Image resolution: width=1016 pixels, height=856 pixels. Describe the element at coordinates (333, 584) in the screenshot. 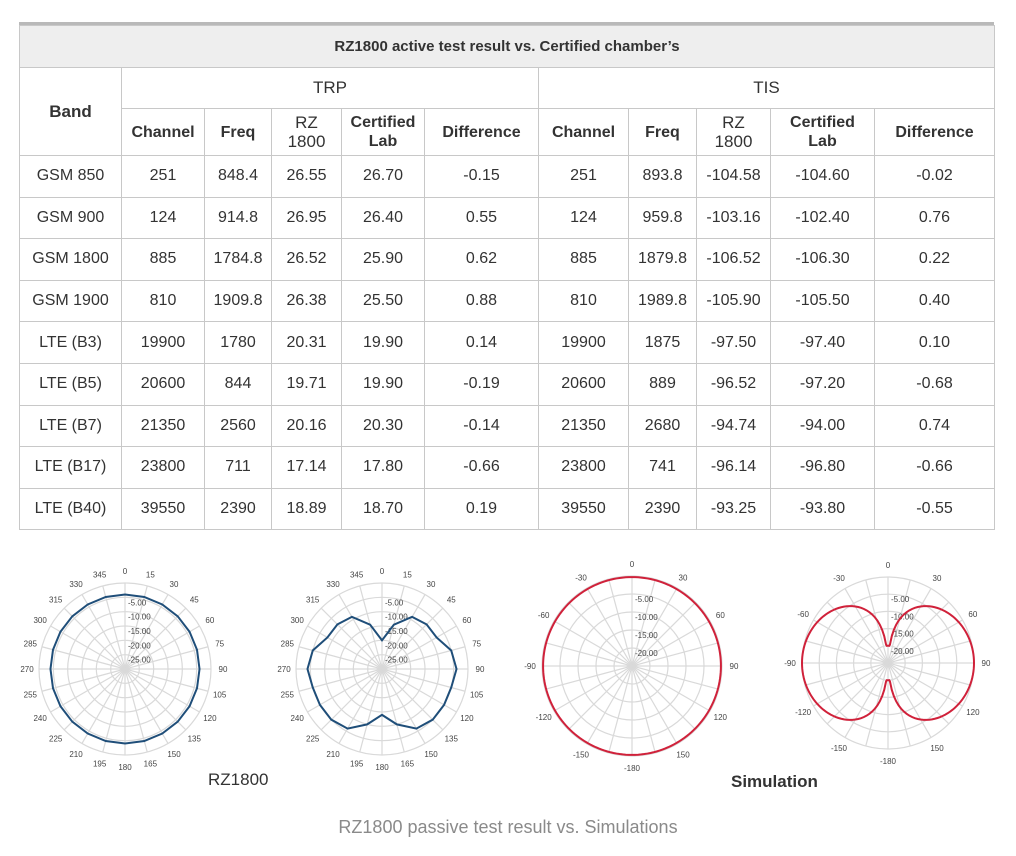

I see `angle-tick-label: 330` at that location.